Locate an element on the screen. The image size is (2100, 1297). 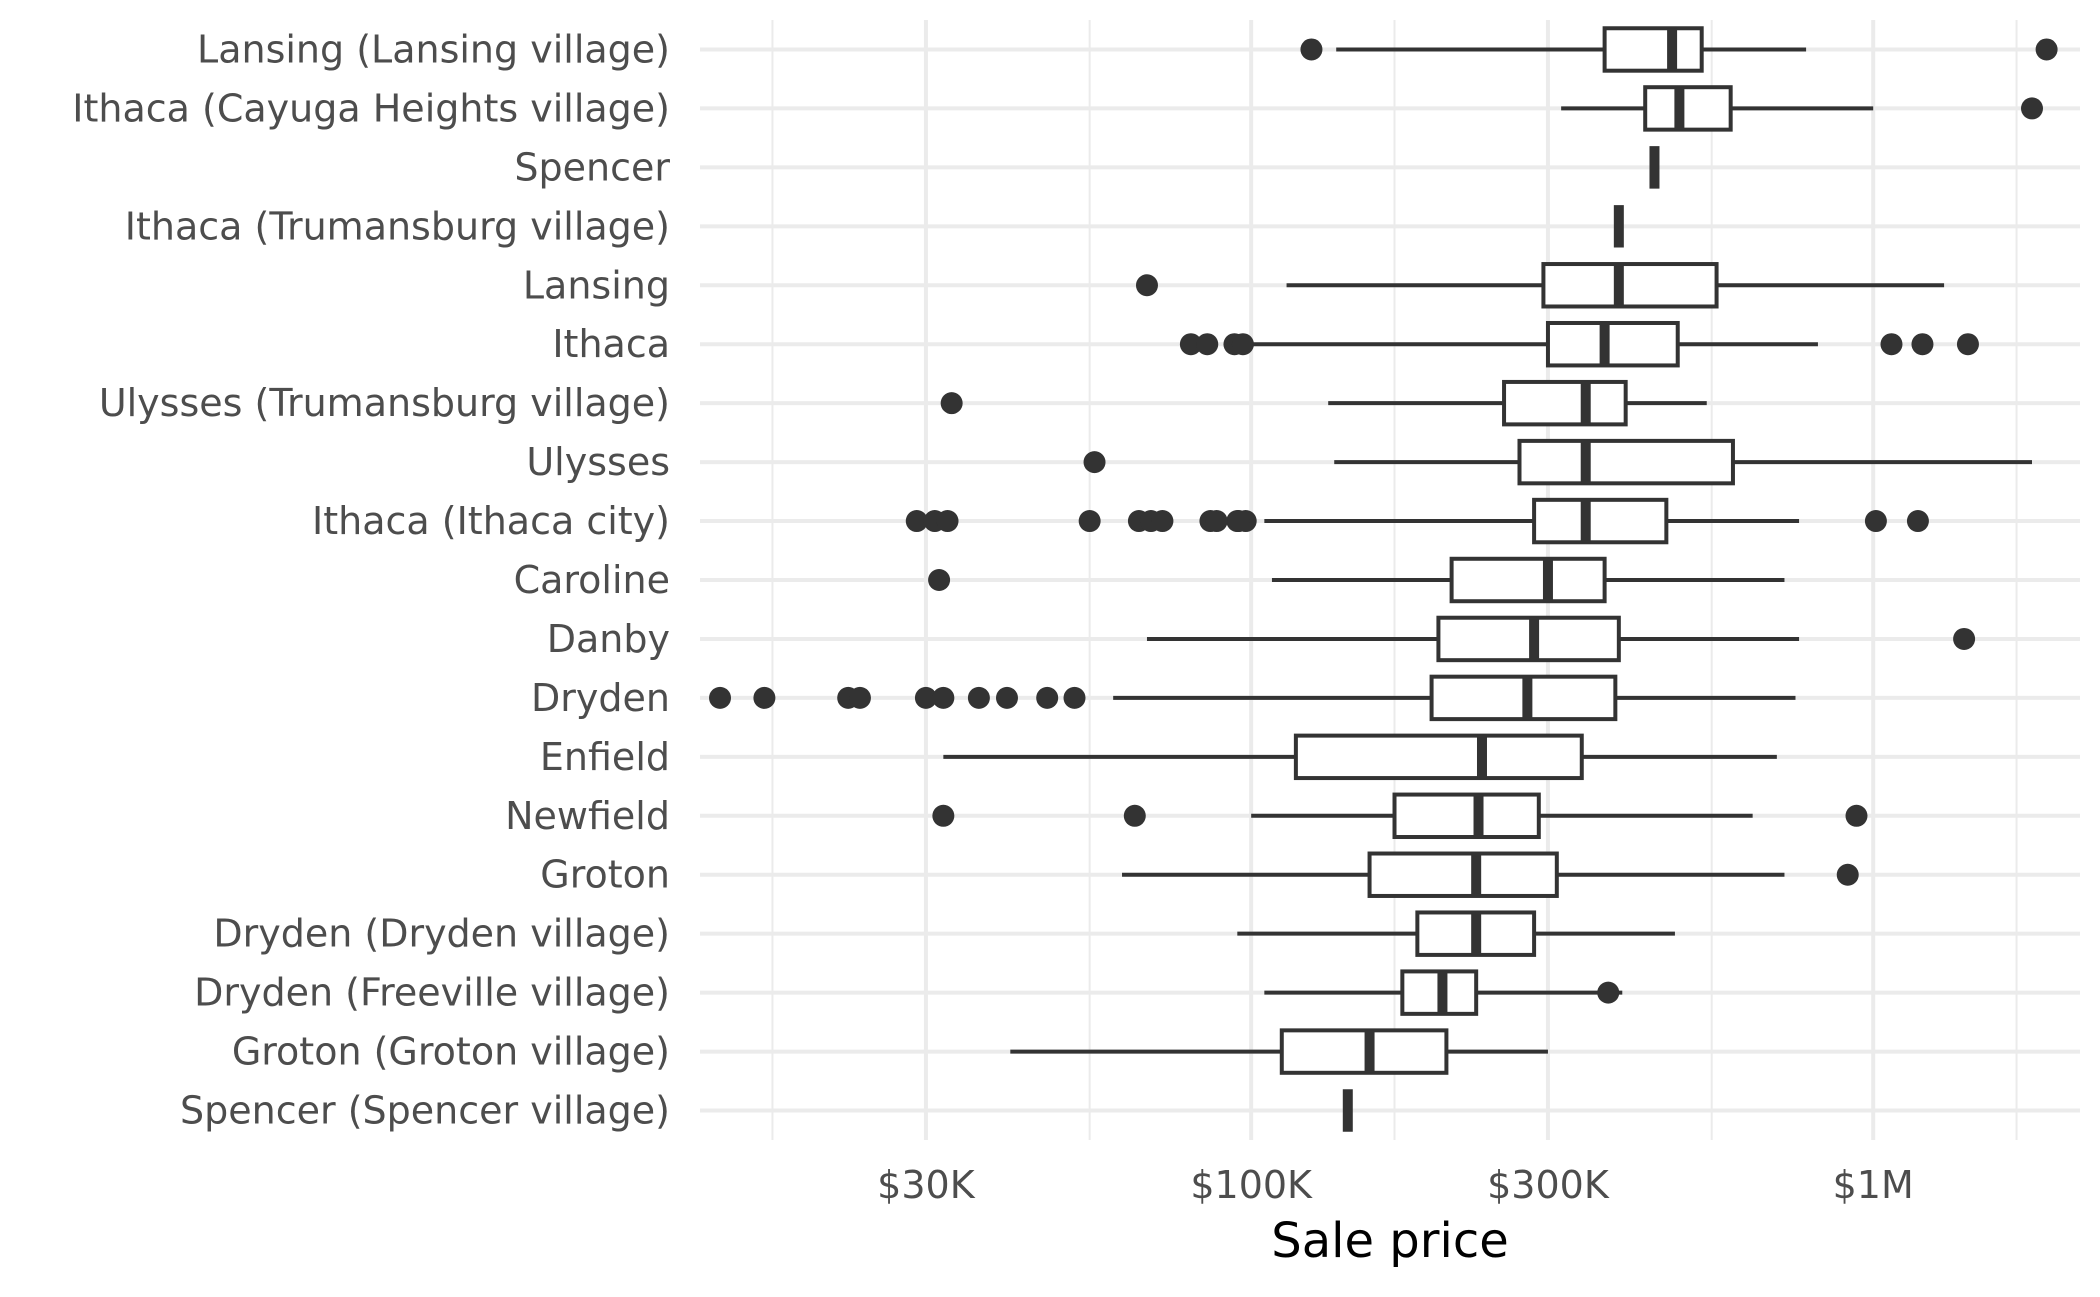
category-label: Ulysses (Trumansburg village) is located at coordinates (384, 403).